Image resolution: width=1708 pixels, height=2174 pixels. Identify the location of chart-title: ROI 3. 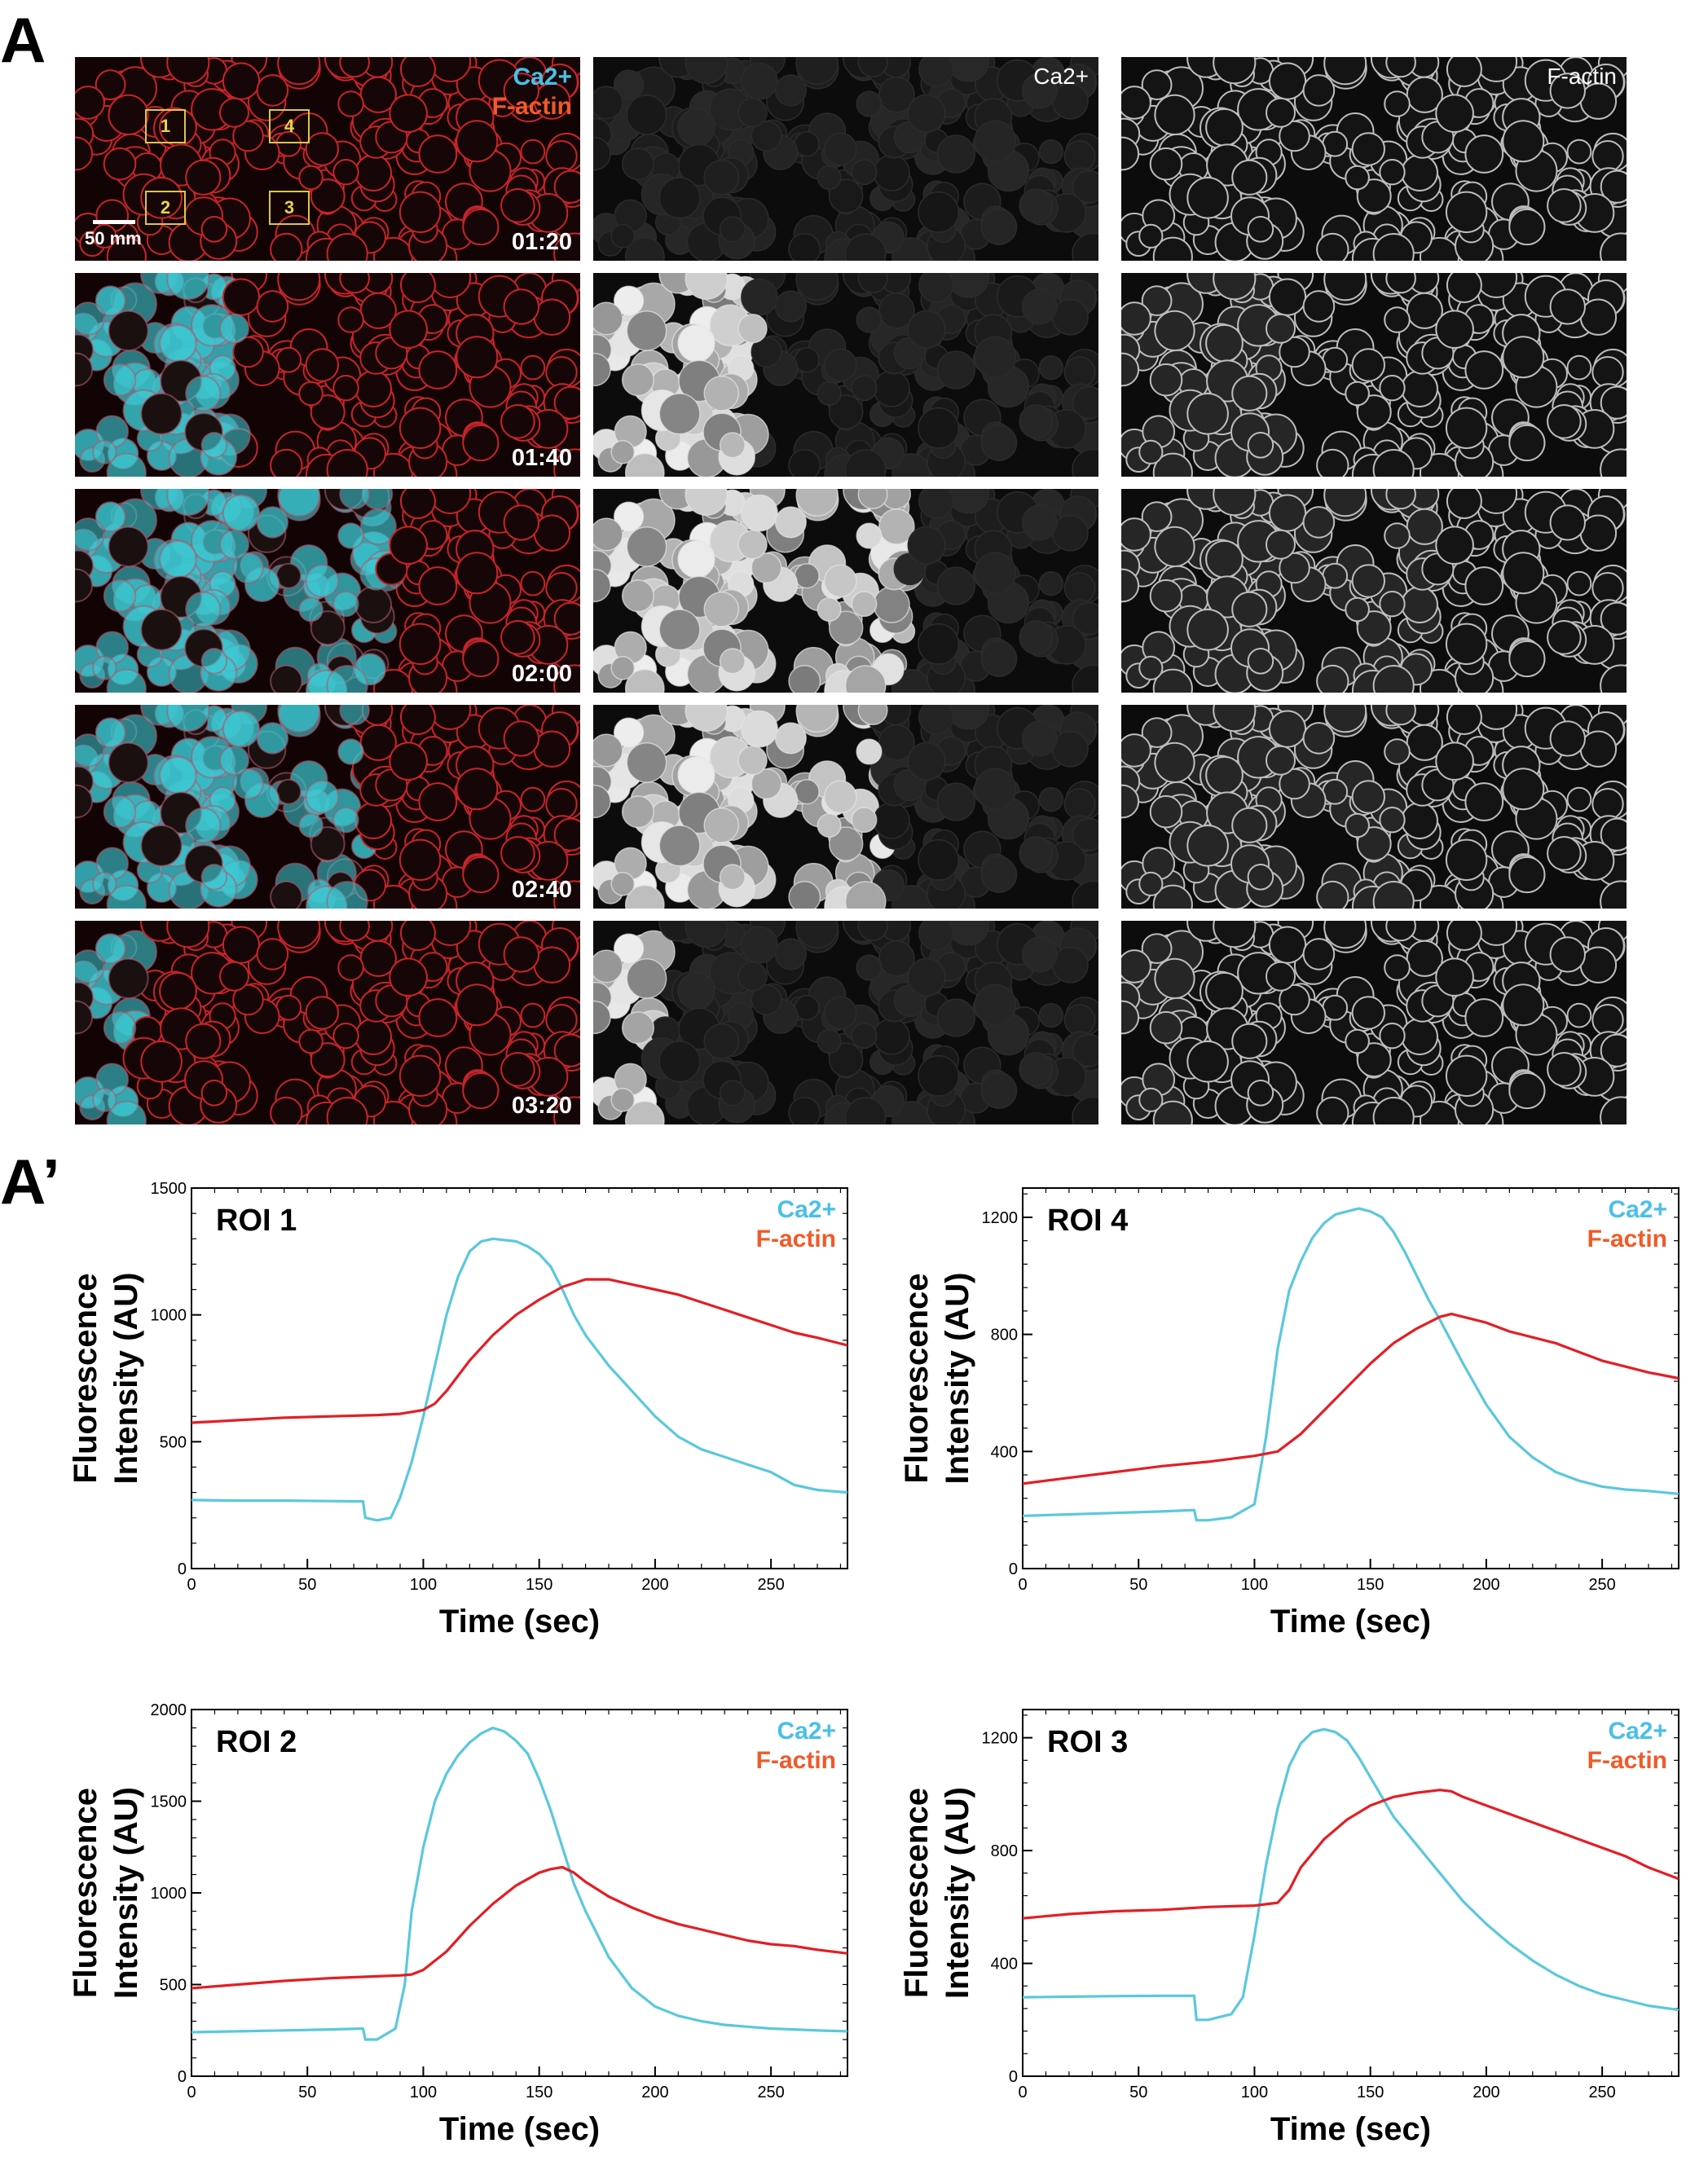
(1088, 1742).